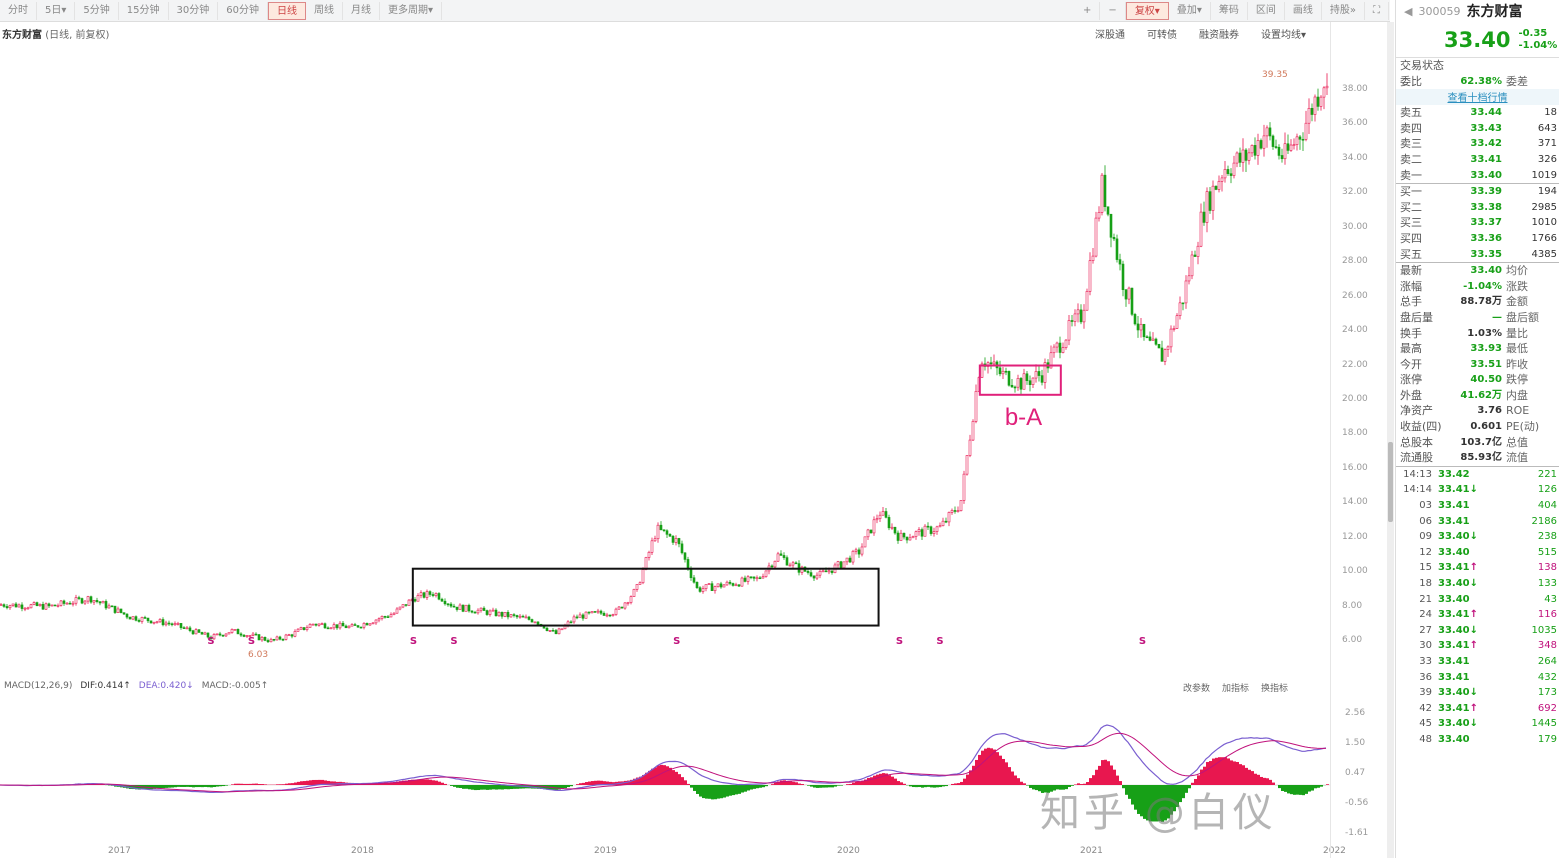 The image size is (1559, 858). What do you see at coordinates (362, 851) in the screenshot?
I see `date-tick: 2018` at bounding box center [362, 851].